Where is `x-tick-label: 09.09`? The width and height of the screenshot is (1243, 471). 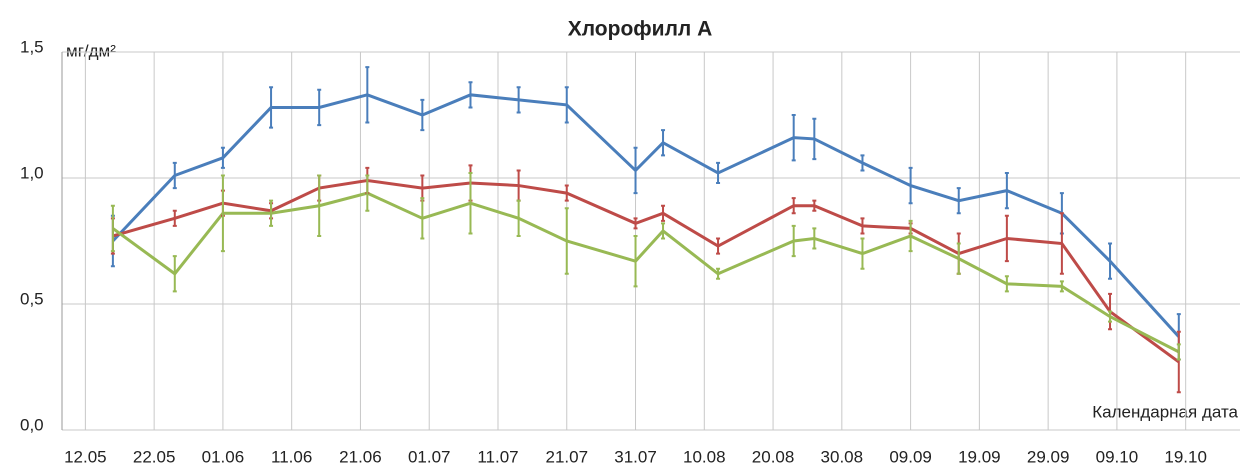
x-tick-label: 09.09 is located at coordinates (910, 456).